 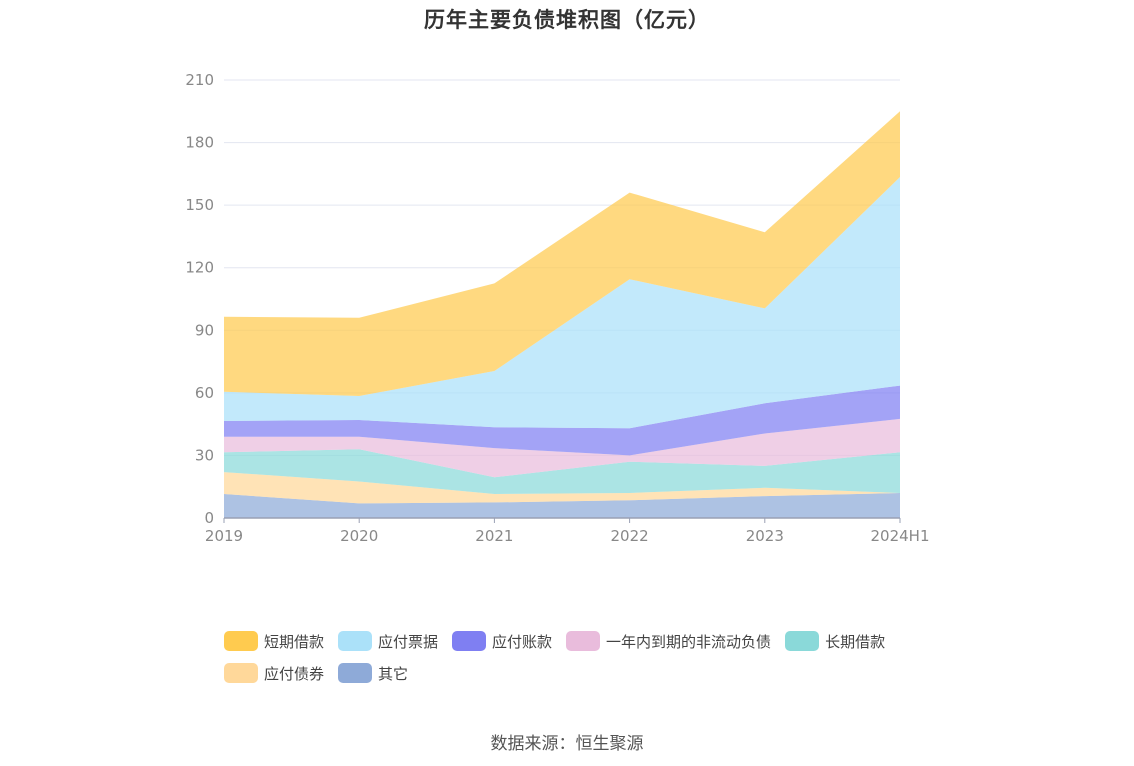 I want to click on y-tick-label: 60, so click(x=204, y=393).